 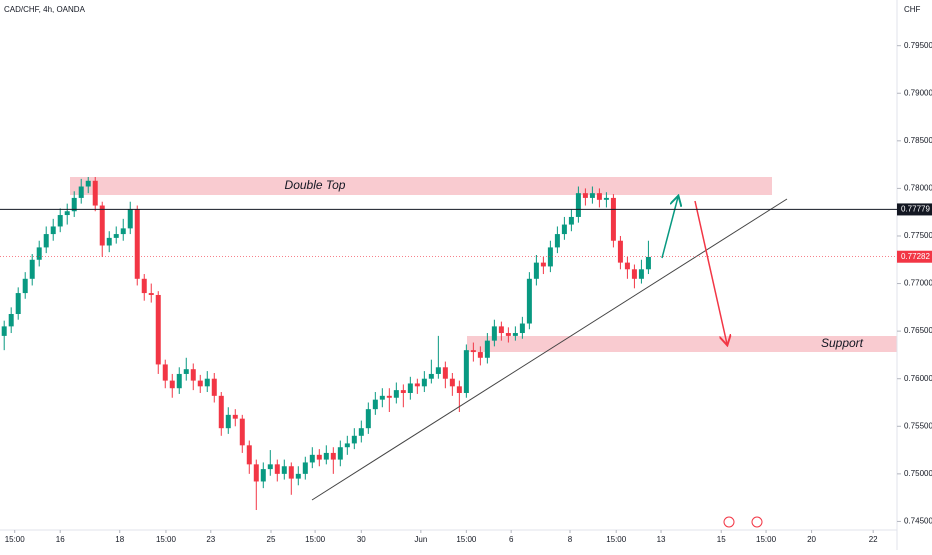 What do you see at coordinates (421, 186) in the screenshot?
I see `double-top-zone` at bounding box center [421, 186].